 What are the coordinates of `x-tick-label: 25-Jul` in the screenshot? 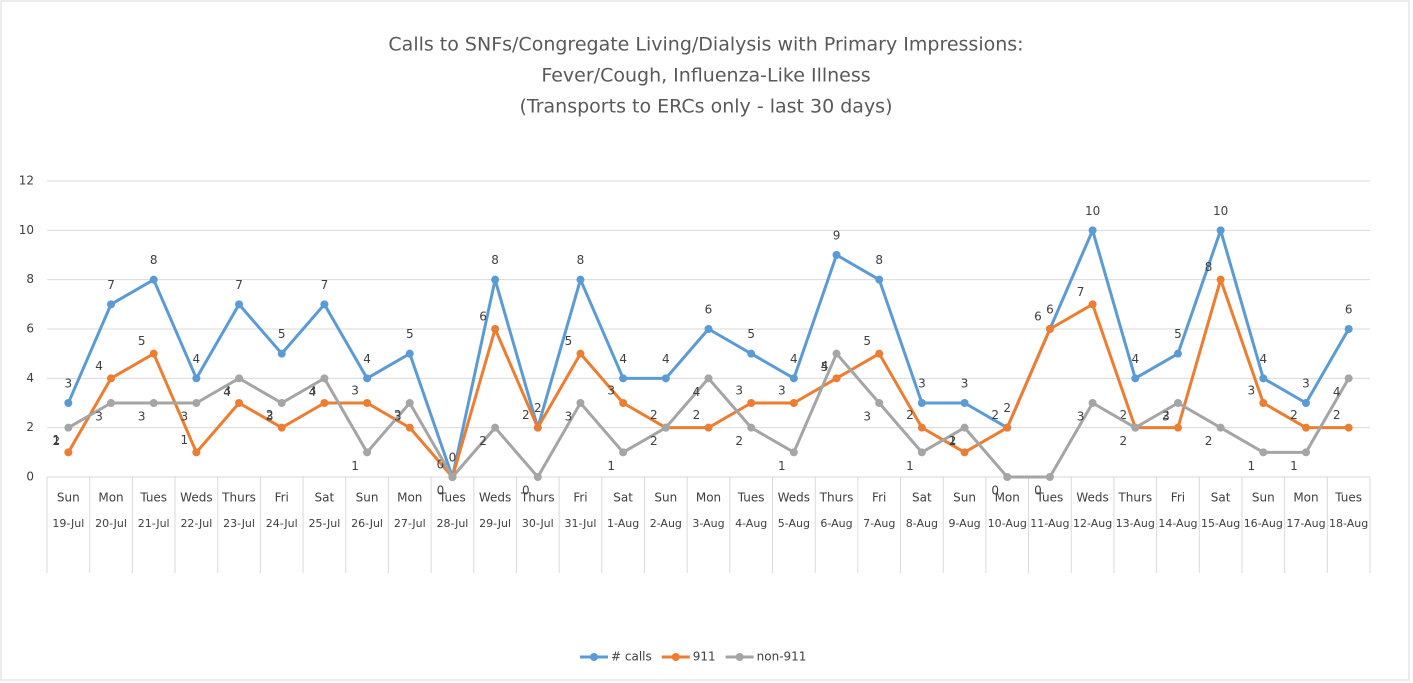 It's located at (324, 523).